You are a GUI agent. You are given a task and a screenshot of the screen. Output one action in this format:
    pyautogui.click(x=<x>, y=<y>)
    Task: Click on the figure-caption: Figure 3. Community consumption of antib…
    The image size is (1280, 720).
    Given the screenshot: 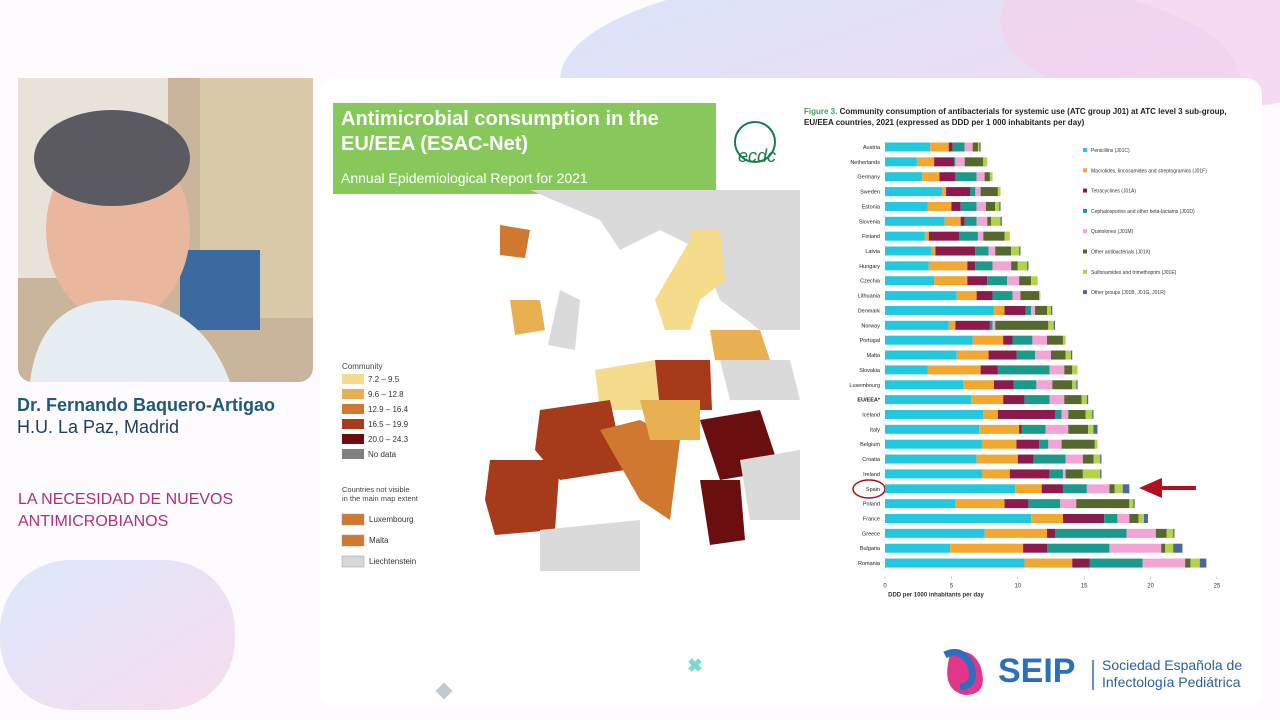 What is the action you would take?
    pyautogui.click(x=1024, y=117)
    